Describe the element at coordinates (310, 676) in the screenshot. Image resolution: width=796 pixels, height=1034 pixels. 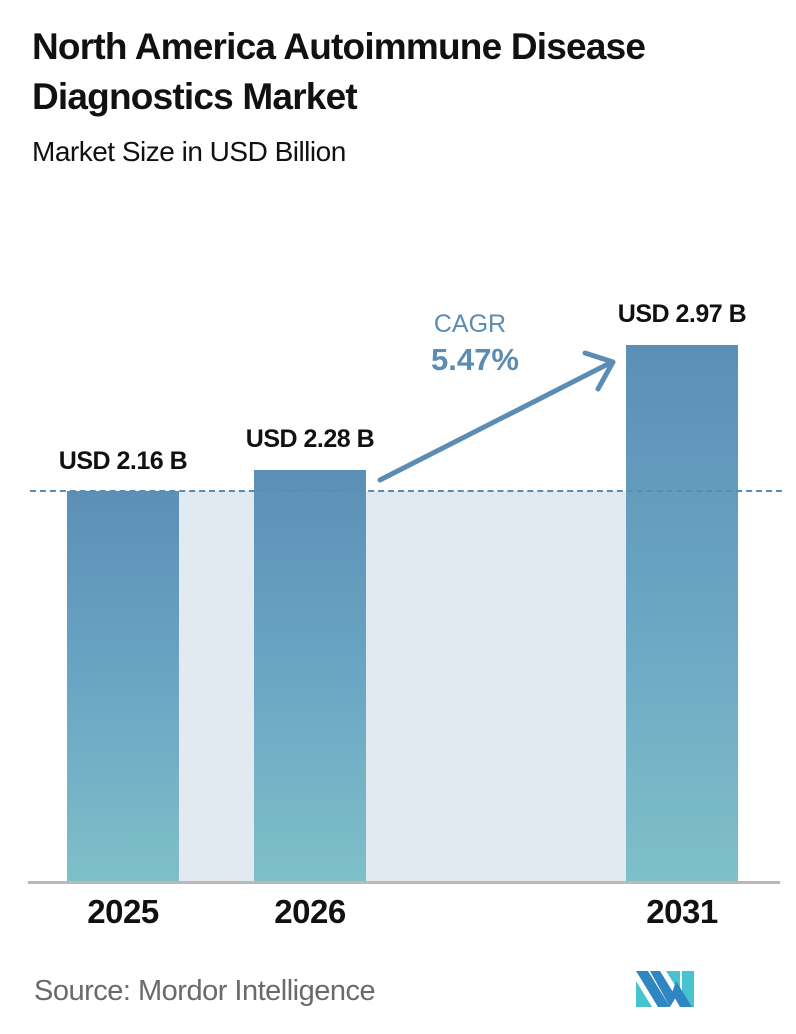
I see `bar-2026` at that location.